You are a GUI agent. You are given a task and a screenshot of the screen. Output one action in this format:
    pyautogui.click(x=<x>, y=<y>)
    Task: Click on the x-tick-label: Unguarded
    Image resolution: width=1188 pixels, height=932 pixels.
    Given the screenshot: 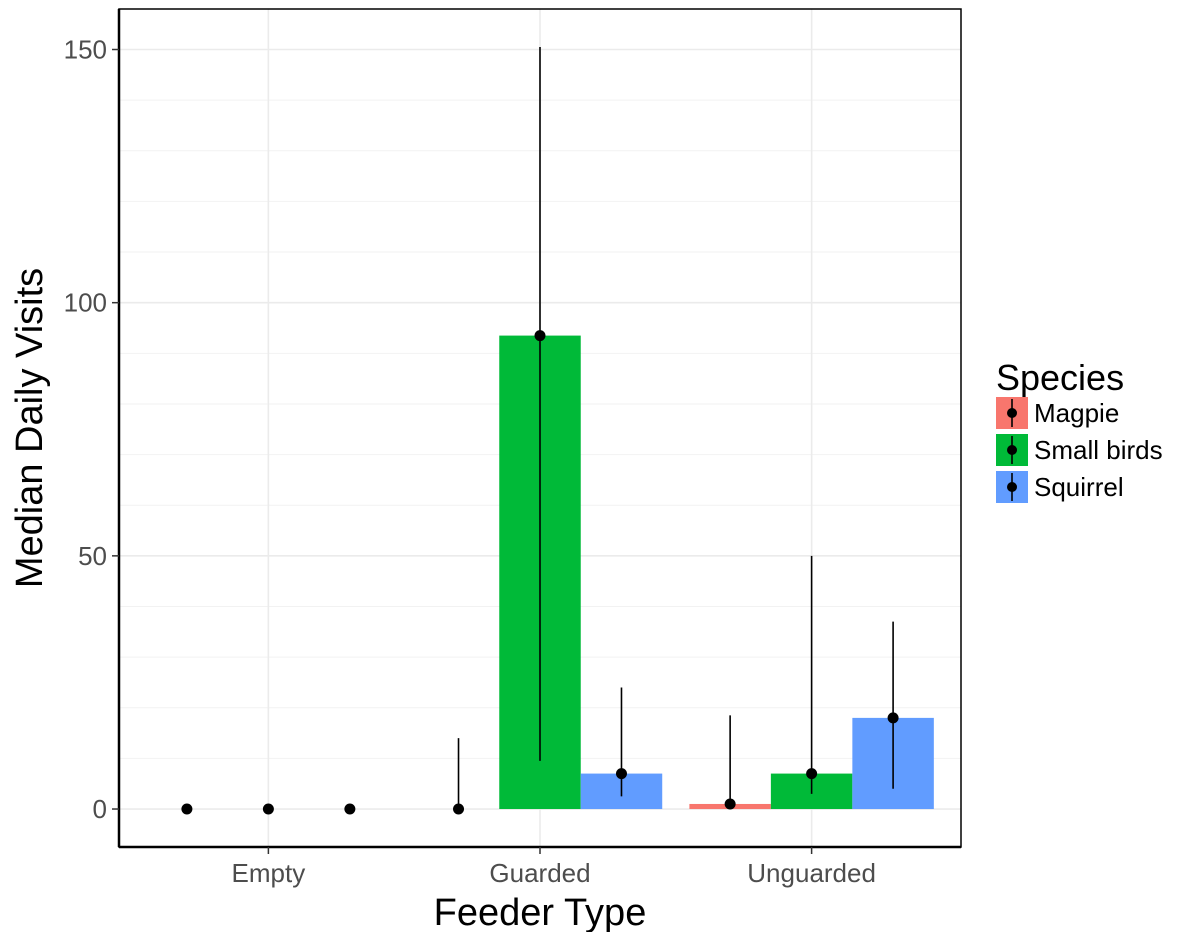 What is the action you would take?
    pyautogui.click(x=811, y=873)
    